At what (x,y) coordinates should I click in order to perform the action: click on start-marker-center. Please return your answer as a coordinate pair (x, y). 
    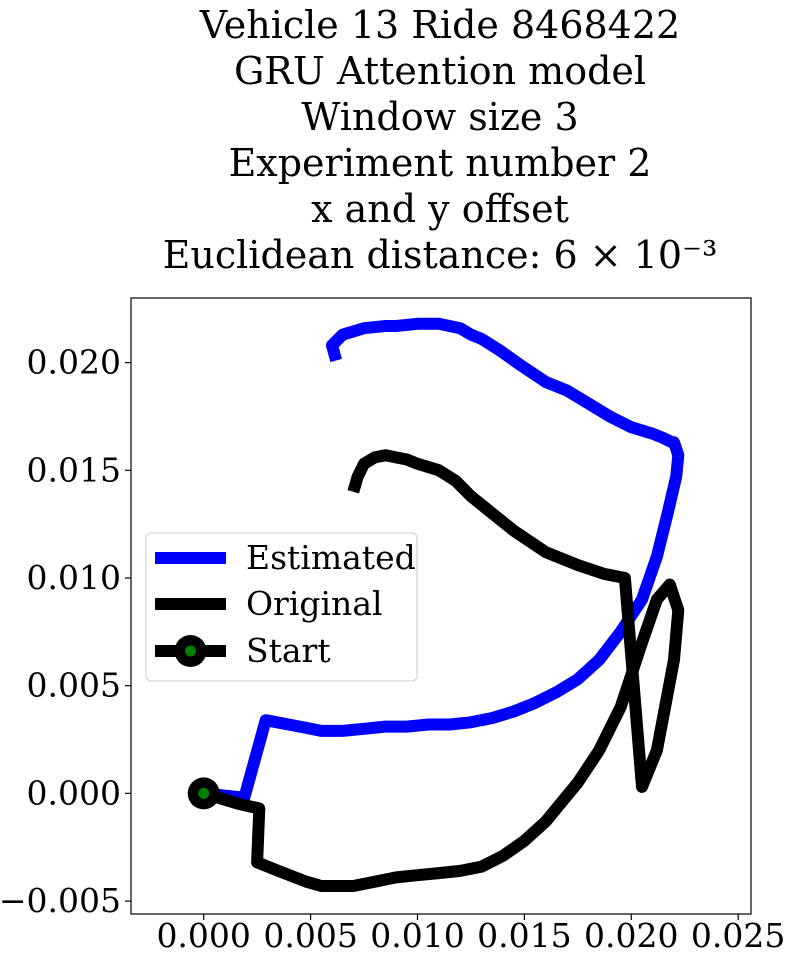
    Looking at the image, I should click on (204, 793).